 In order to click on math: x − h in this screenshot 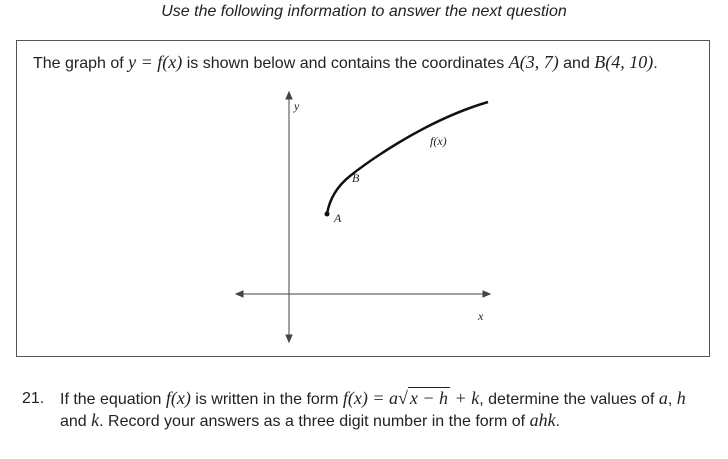, I will do `click(429, 397)`.